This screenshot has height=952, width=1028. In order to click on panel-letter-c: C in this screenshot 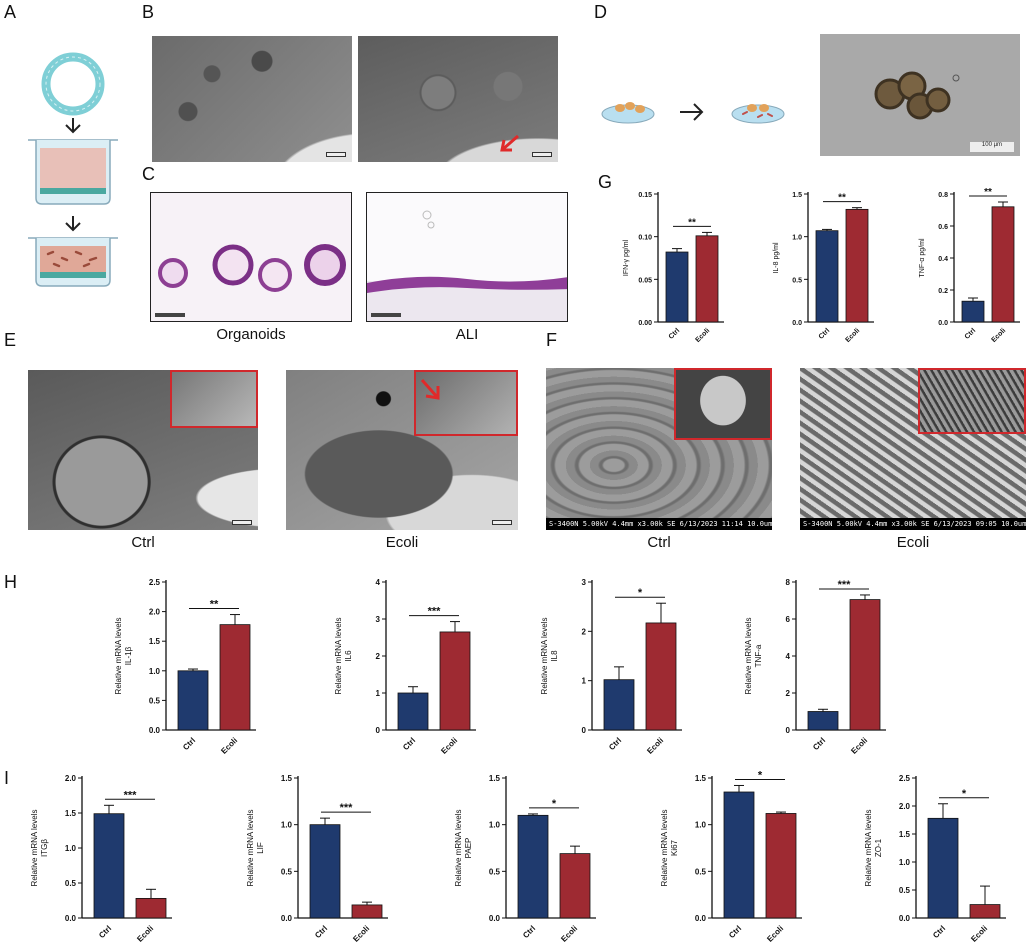, I will do `click(148, 174)`.